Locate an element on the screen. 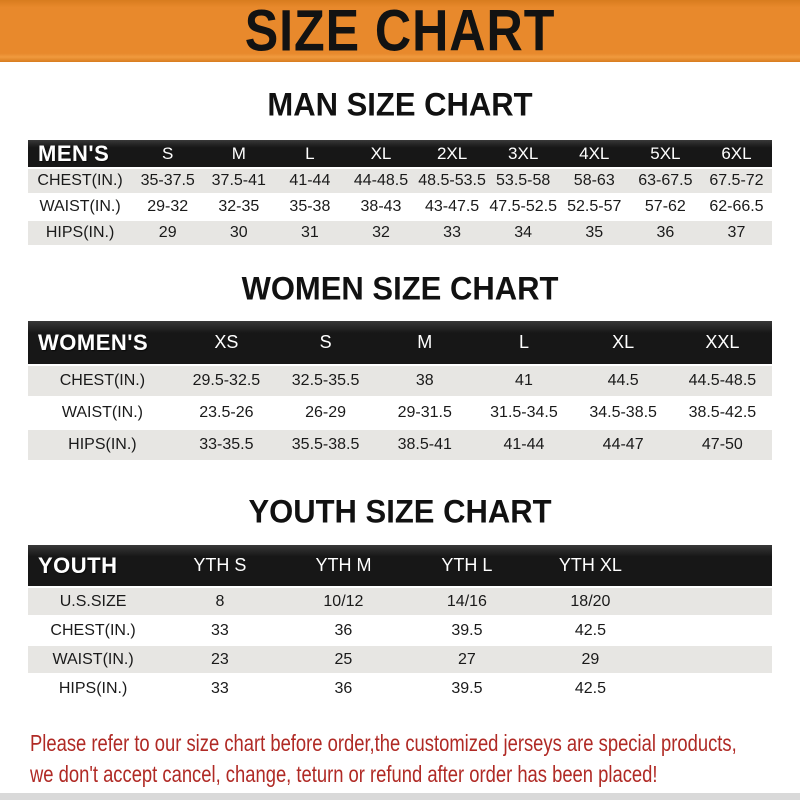 This screenshot has width=800, height=800. size-value-cell: 43-47.5 is located at coordinates (452, 206).